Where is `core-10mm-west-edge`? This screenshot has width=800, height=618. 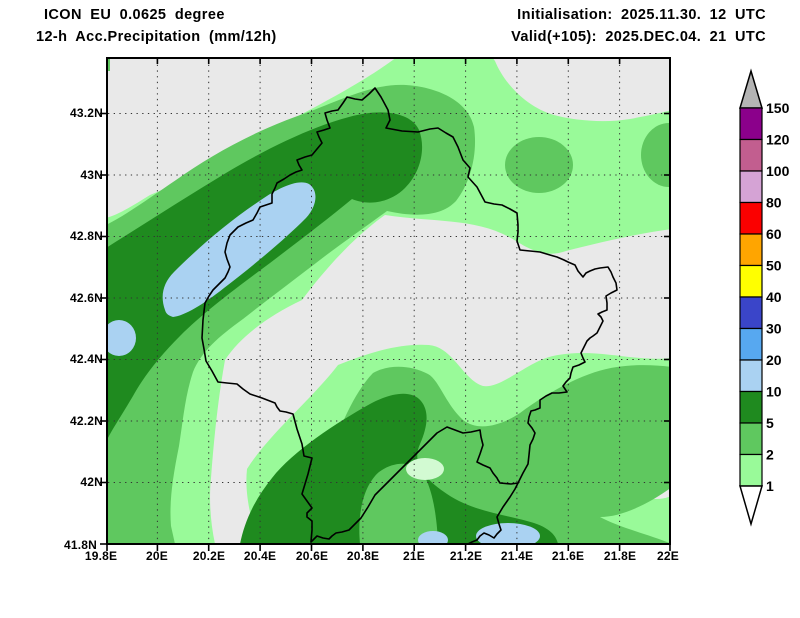 core-10mm-west-edge is located at coordinates (121, 338).